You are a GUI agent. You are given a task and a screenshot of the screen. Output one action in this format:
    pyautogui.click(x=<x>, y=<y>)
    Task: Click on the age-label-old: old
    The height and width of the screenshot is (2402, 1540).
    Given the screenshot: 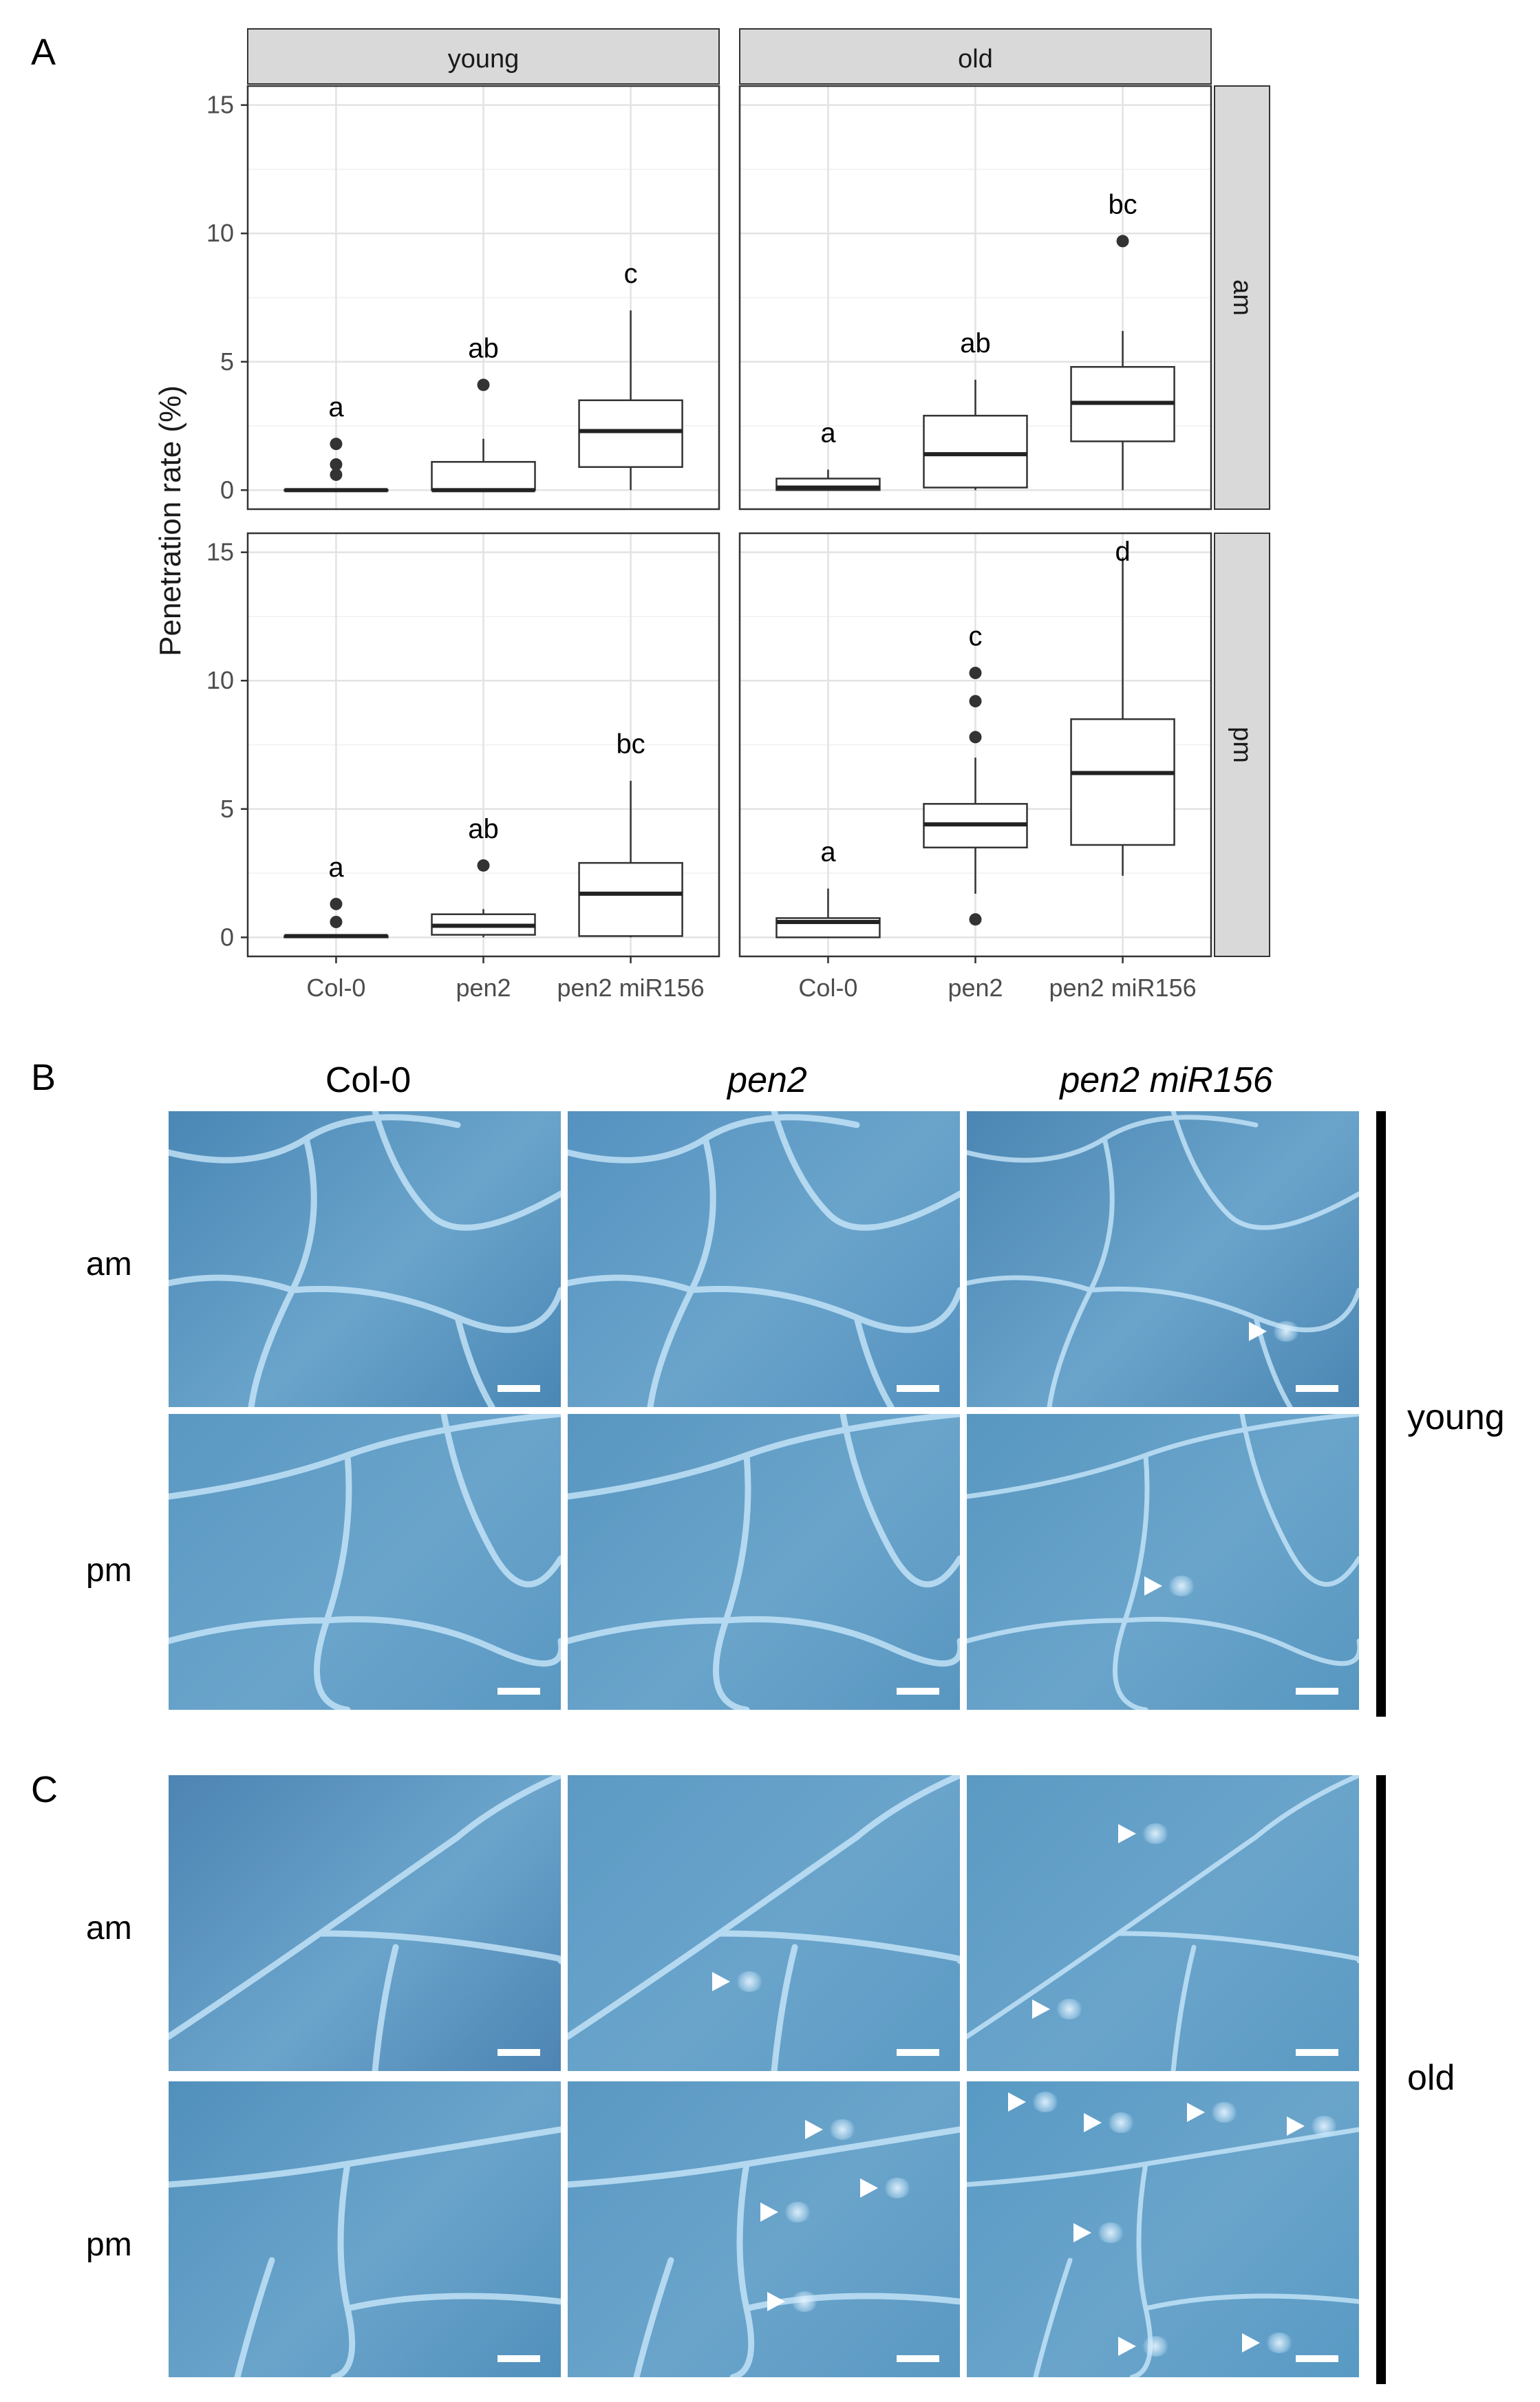 What is the action you would take?
    pyautogui.click(x=1431, y=2078)
    